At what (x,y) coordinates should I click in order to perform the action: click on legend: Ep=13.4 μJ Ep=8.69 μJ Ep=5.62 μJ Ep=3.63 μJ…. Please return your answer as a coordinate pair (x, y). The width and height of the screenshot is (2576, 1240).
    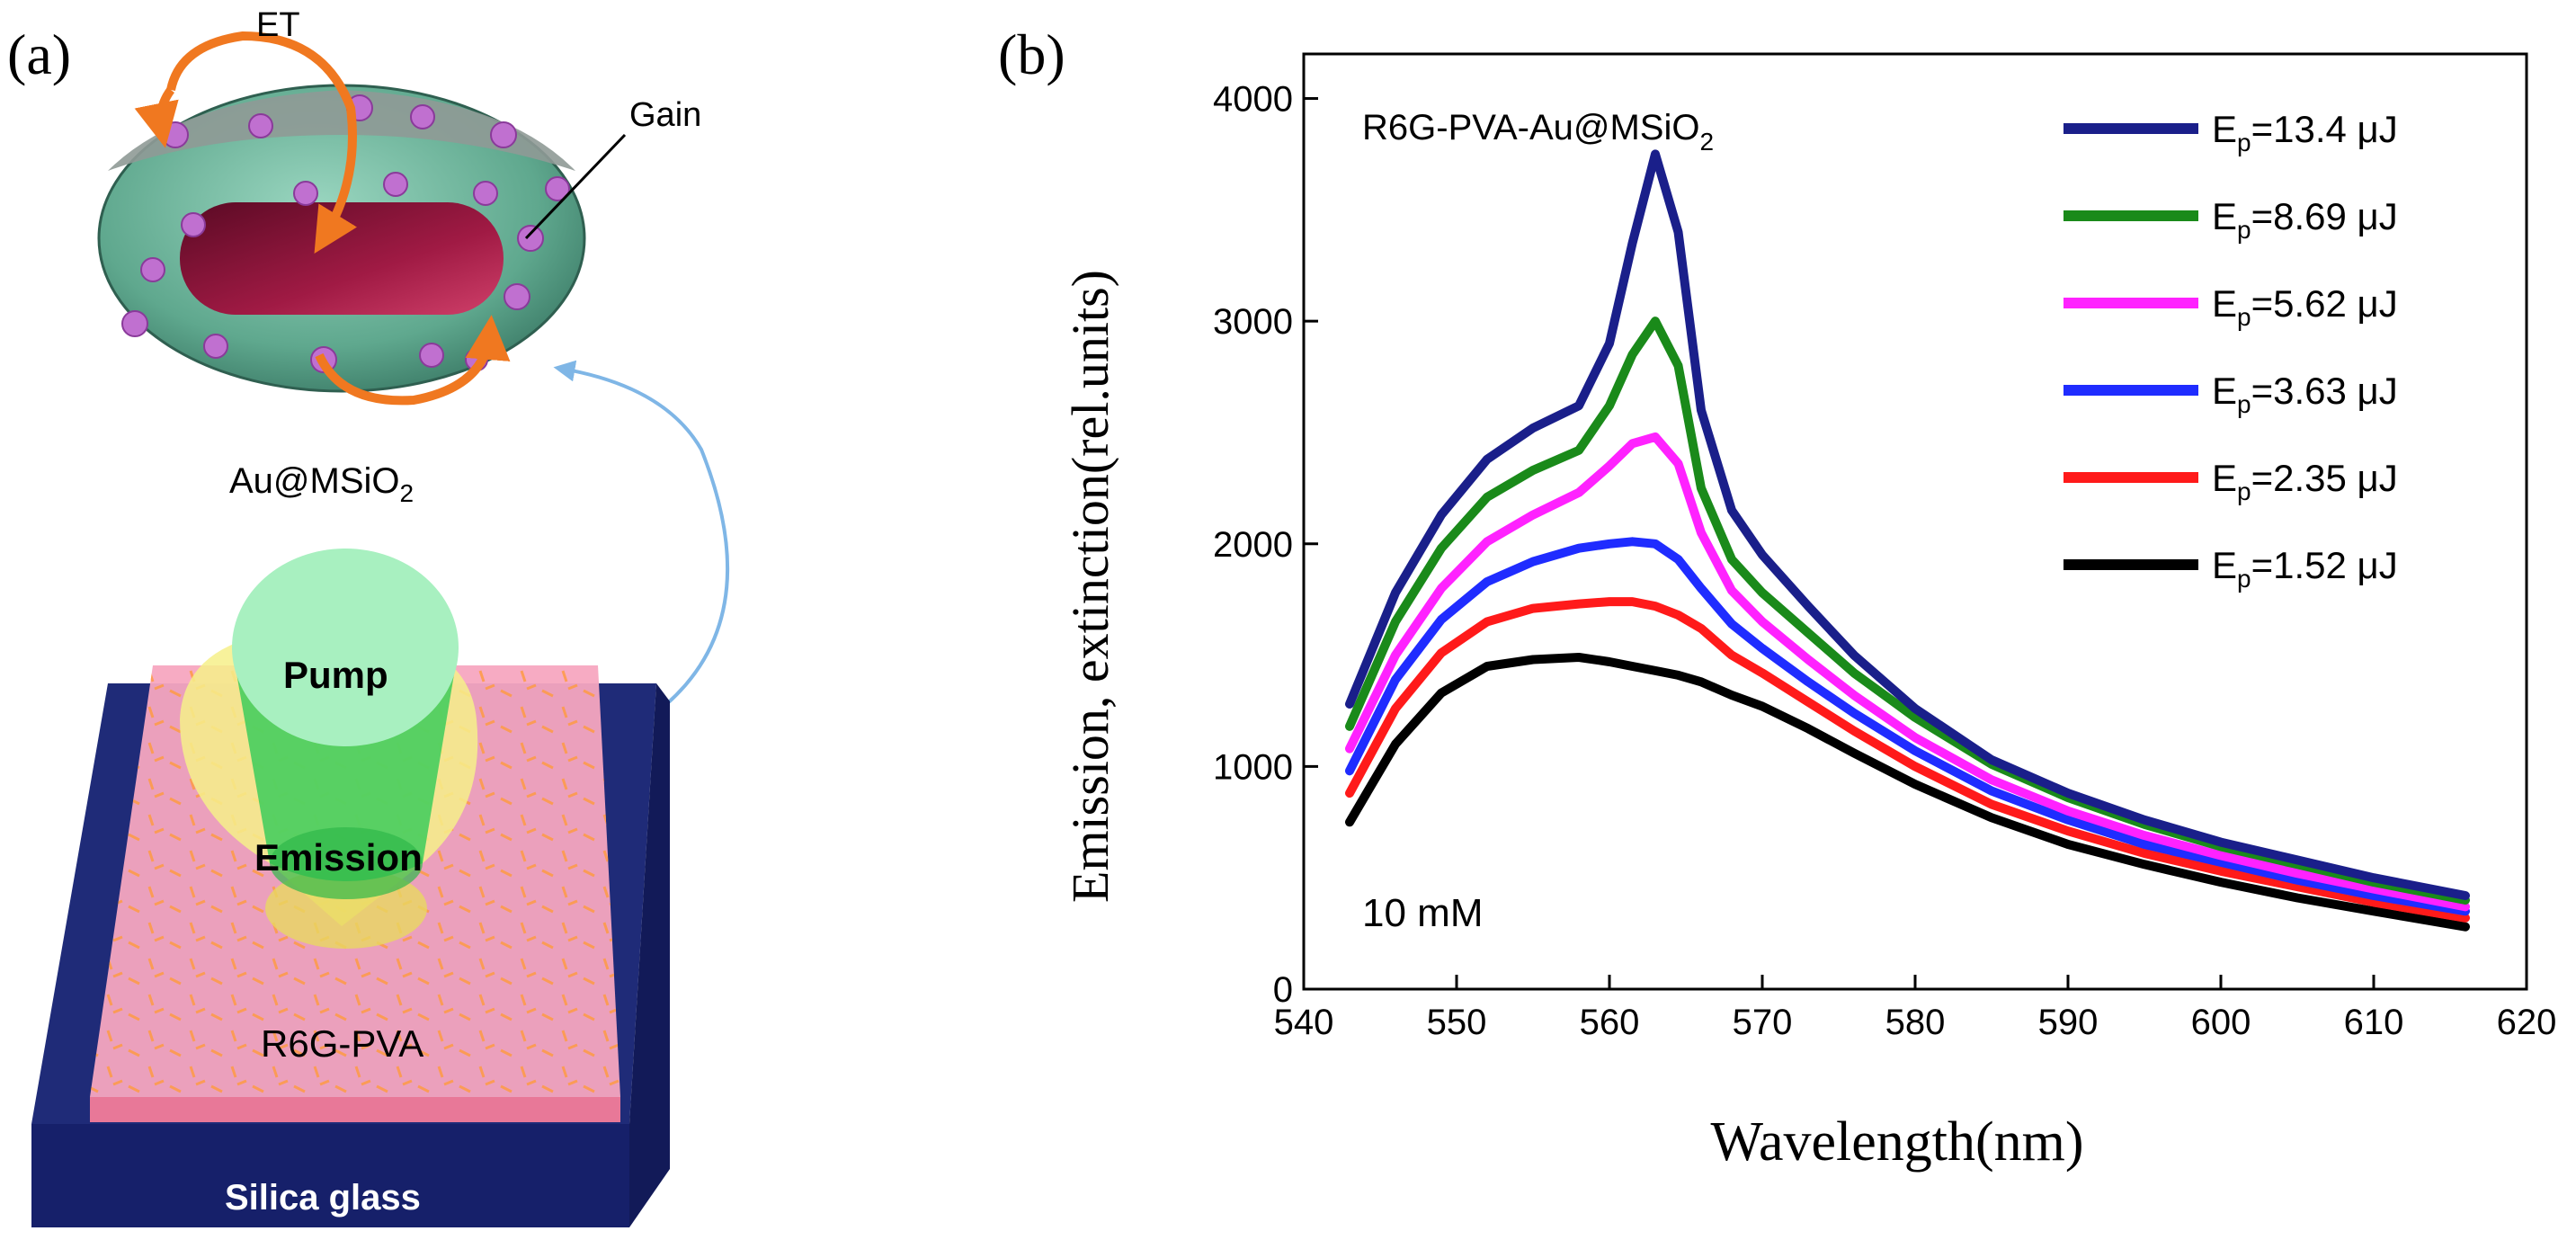
    Looking at the image, I should click on (2231, 350).